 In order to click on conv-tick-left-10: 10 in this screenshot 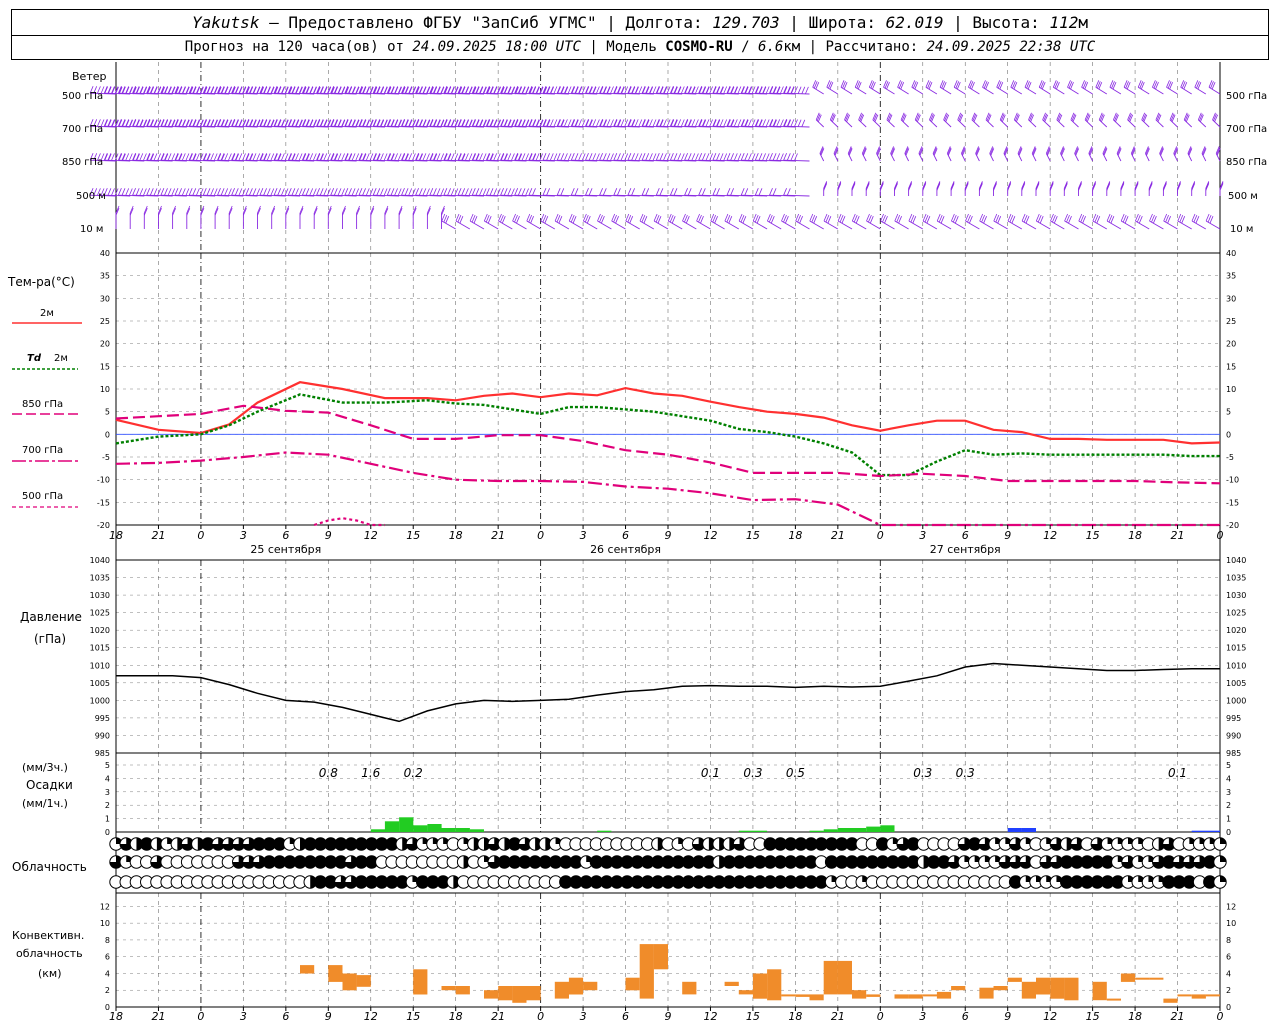, I will do `click(105, 923)`.